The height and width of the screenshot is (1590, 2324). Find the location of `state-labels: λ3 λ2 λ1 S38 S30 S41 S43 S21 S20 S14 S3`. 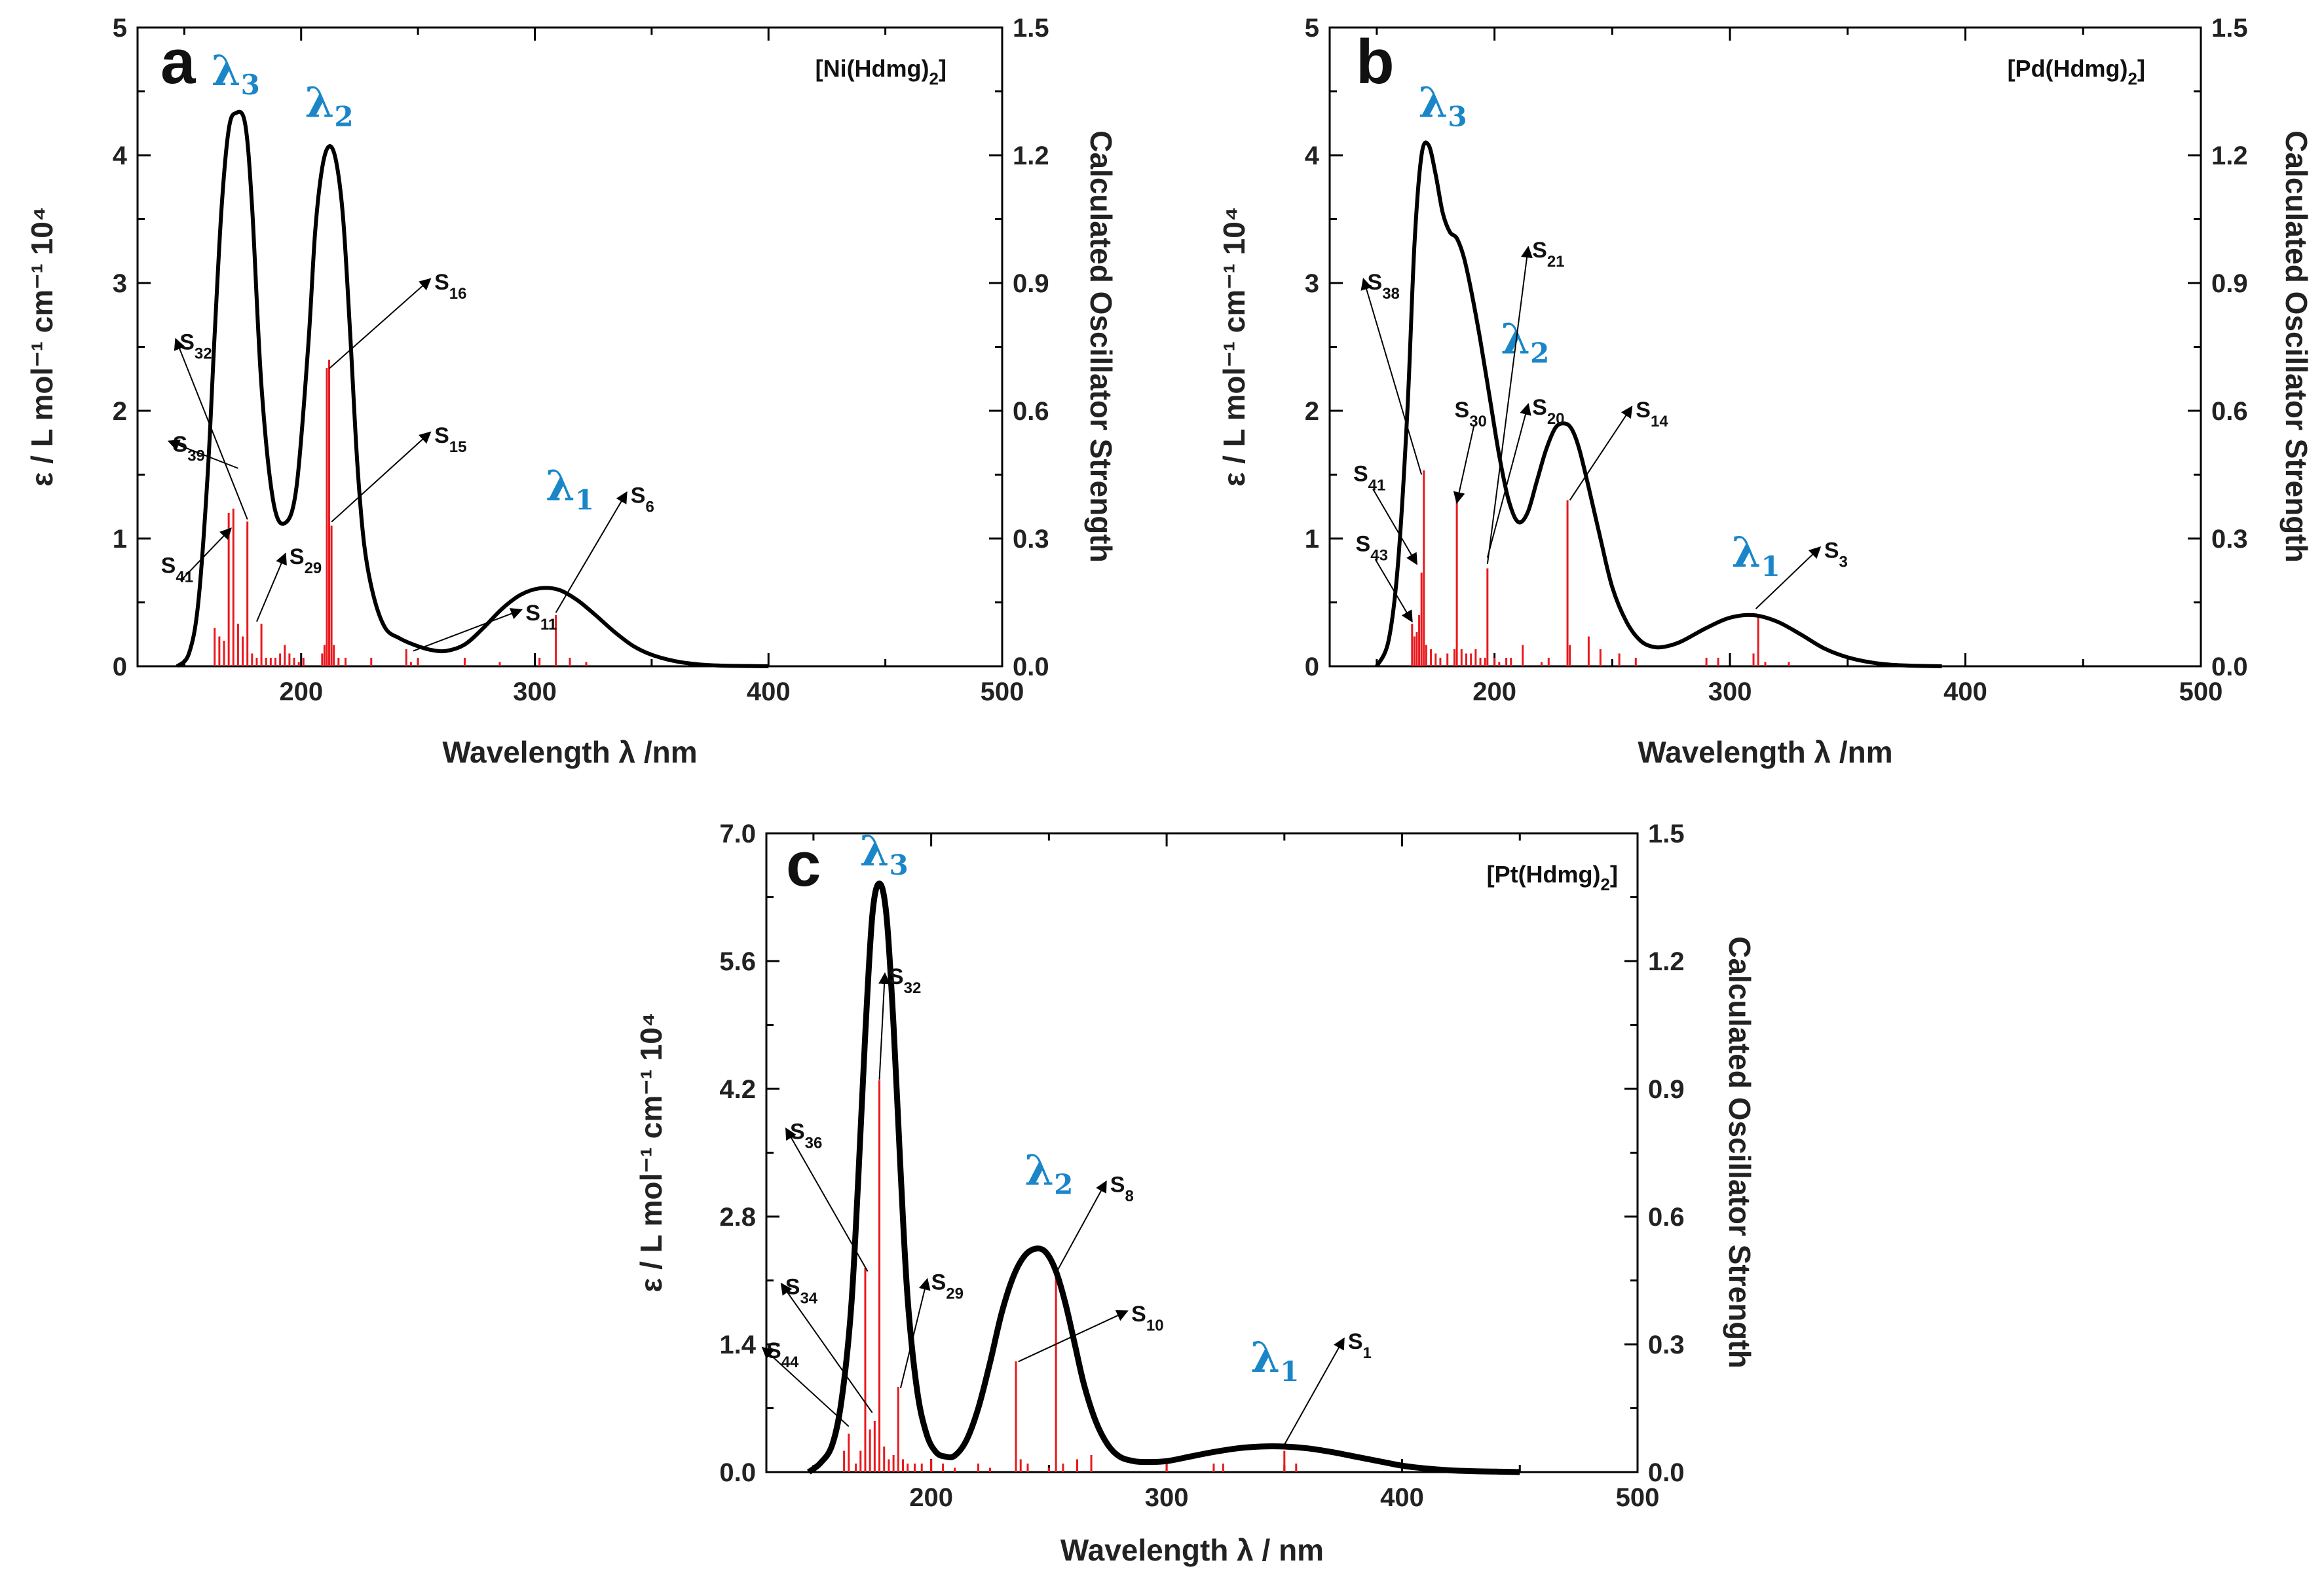

state-labels: λ3 λ2 λ1 S38 S30 S41 S43 S21 S20 S14 S3 is located at coordinates (1600, 351).